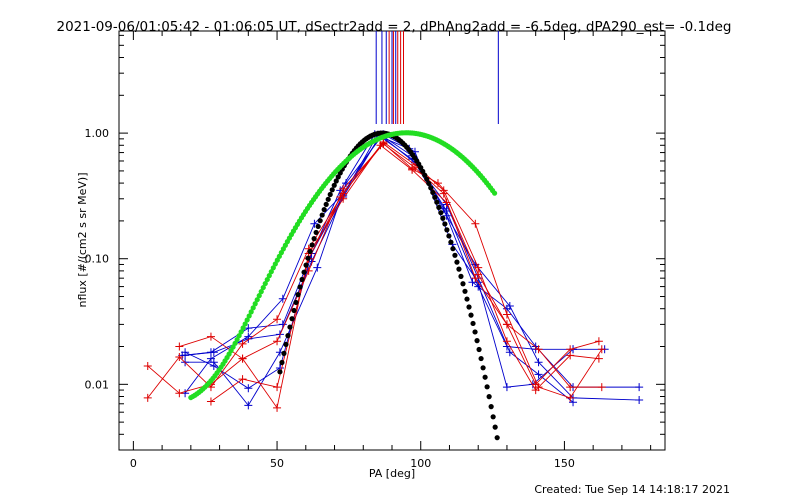  I want to click on x-tick-label: 50, so click(277, 463).